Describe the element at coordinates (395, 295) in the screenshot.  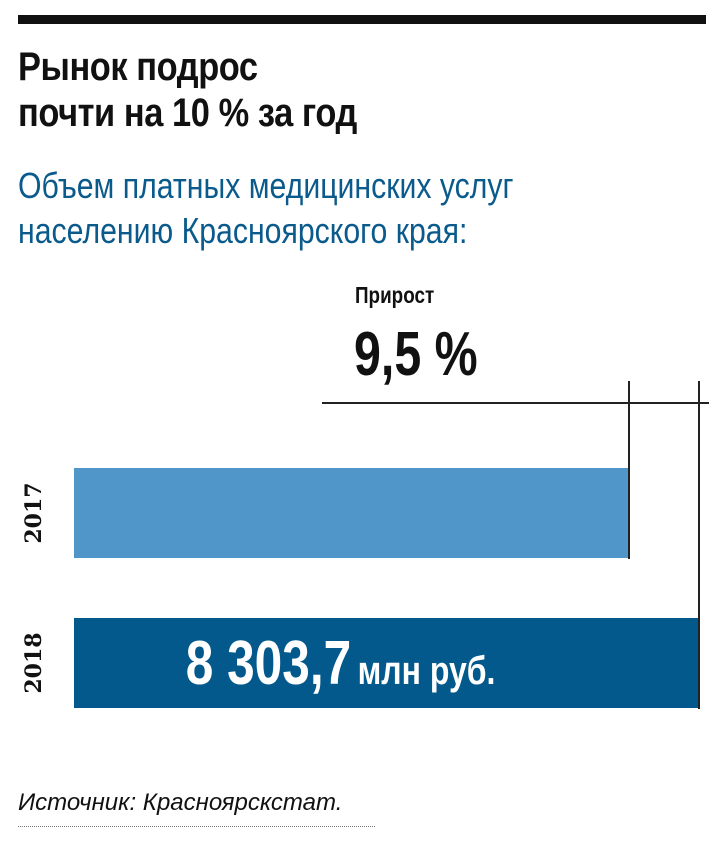
I see `growth-label: Прирост` at that location.